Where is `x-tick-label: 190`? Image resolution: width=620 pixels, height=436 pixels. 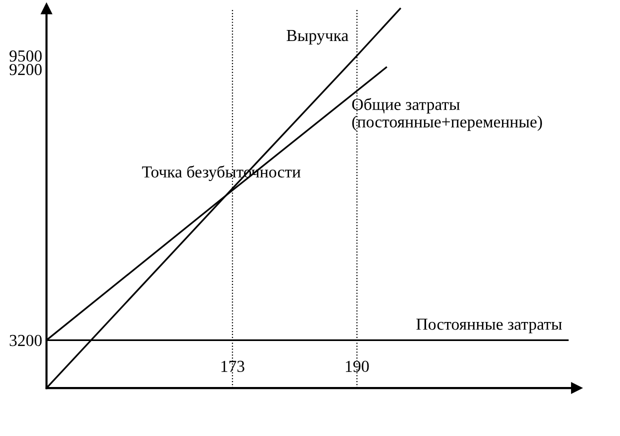
x-tick-label: 190 is located at coordinates (357, 366).